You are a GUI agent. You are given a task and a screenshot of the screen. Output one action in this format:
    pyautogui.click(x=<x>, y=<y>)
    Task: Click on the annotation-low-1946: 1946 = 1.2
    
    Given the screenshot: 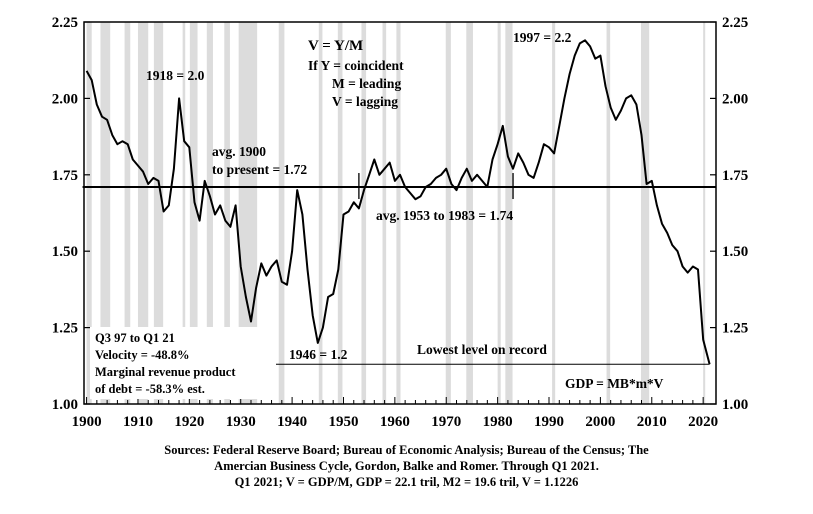 What is the action you would take?
    pyautogui.click(x=318, y=354)
    